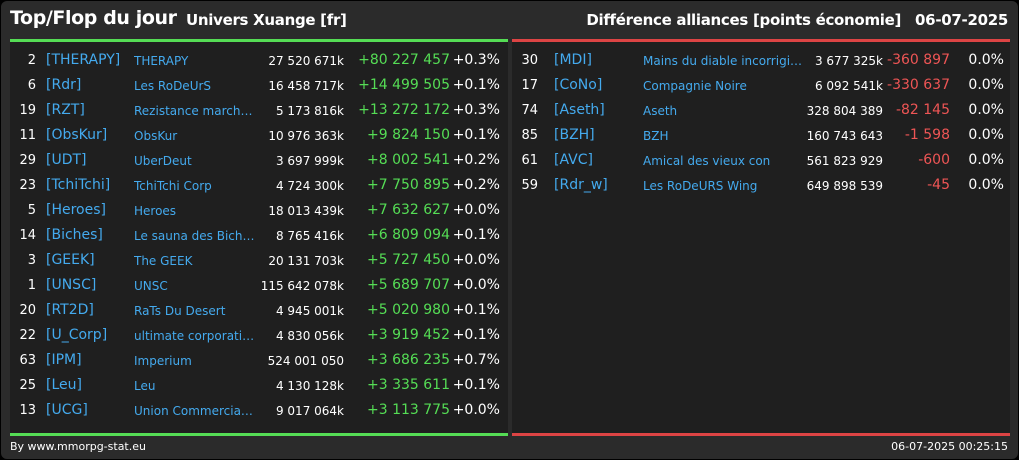  I want to click on alliance-name-link: Union Commerciale Galactique, so click(195, 411).